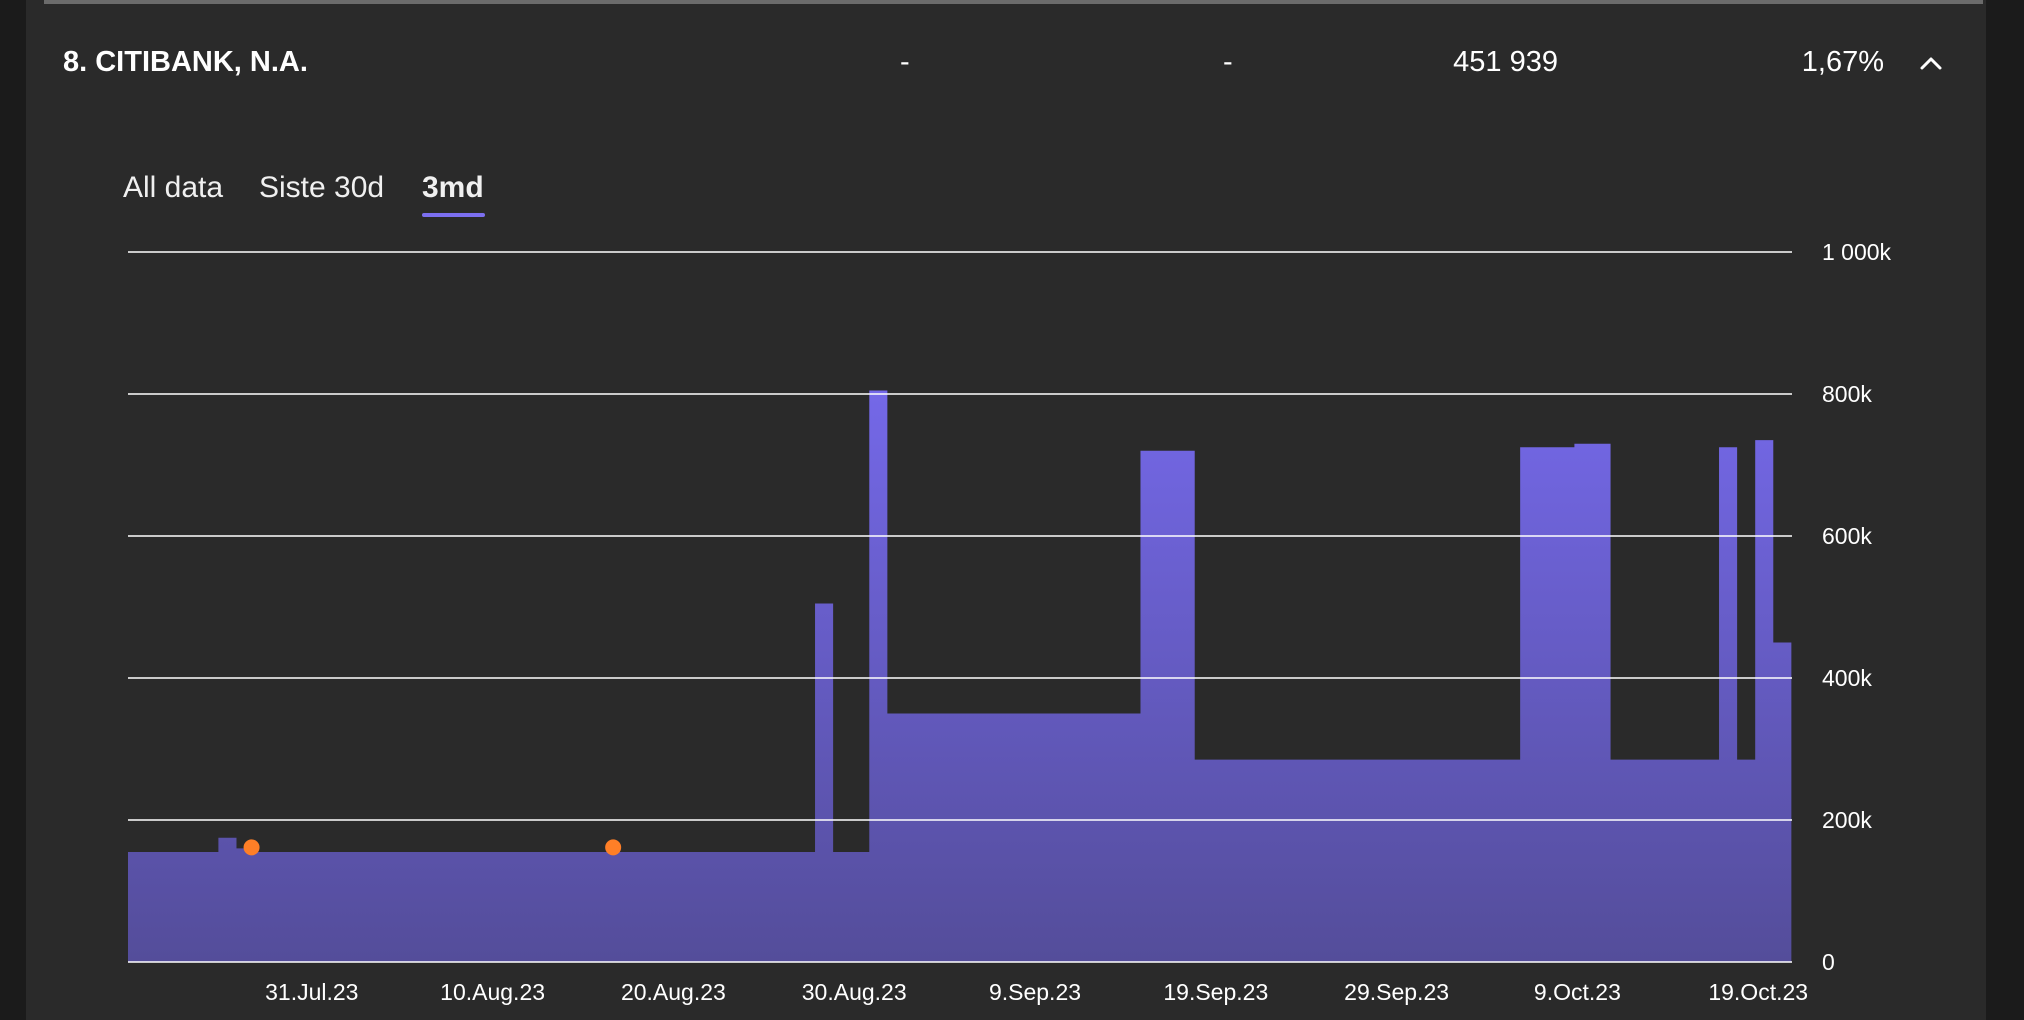 The width and height of the screenshot is (2024, 1020). Describe the element at coordinates (492, 992) in the screenshot. I see `x-tick-label: 10.Aug.23` at that location.